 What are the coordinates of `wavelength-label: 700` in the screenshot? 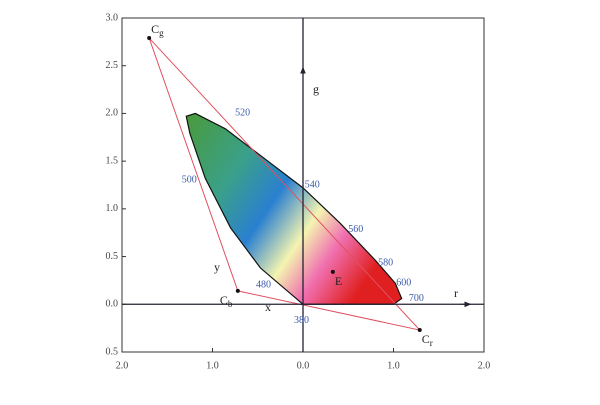 It's located at (416, 298).